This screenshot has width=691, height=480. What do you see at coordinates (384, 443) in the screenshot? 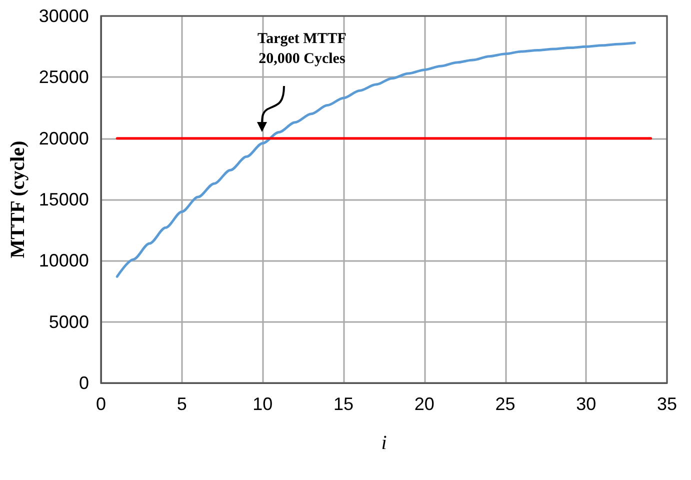
I see `x-axis-title: i` at bounding box center [384, 443].